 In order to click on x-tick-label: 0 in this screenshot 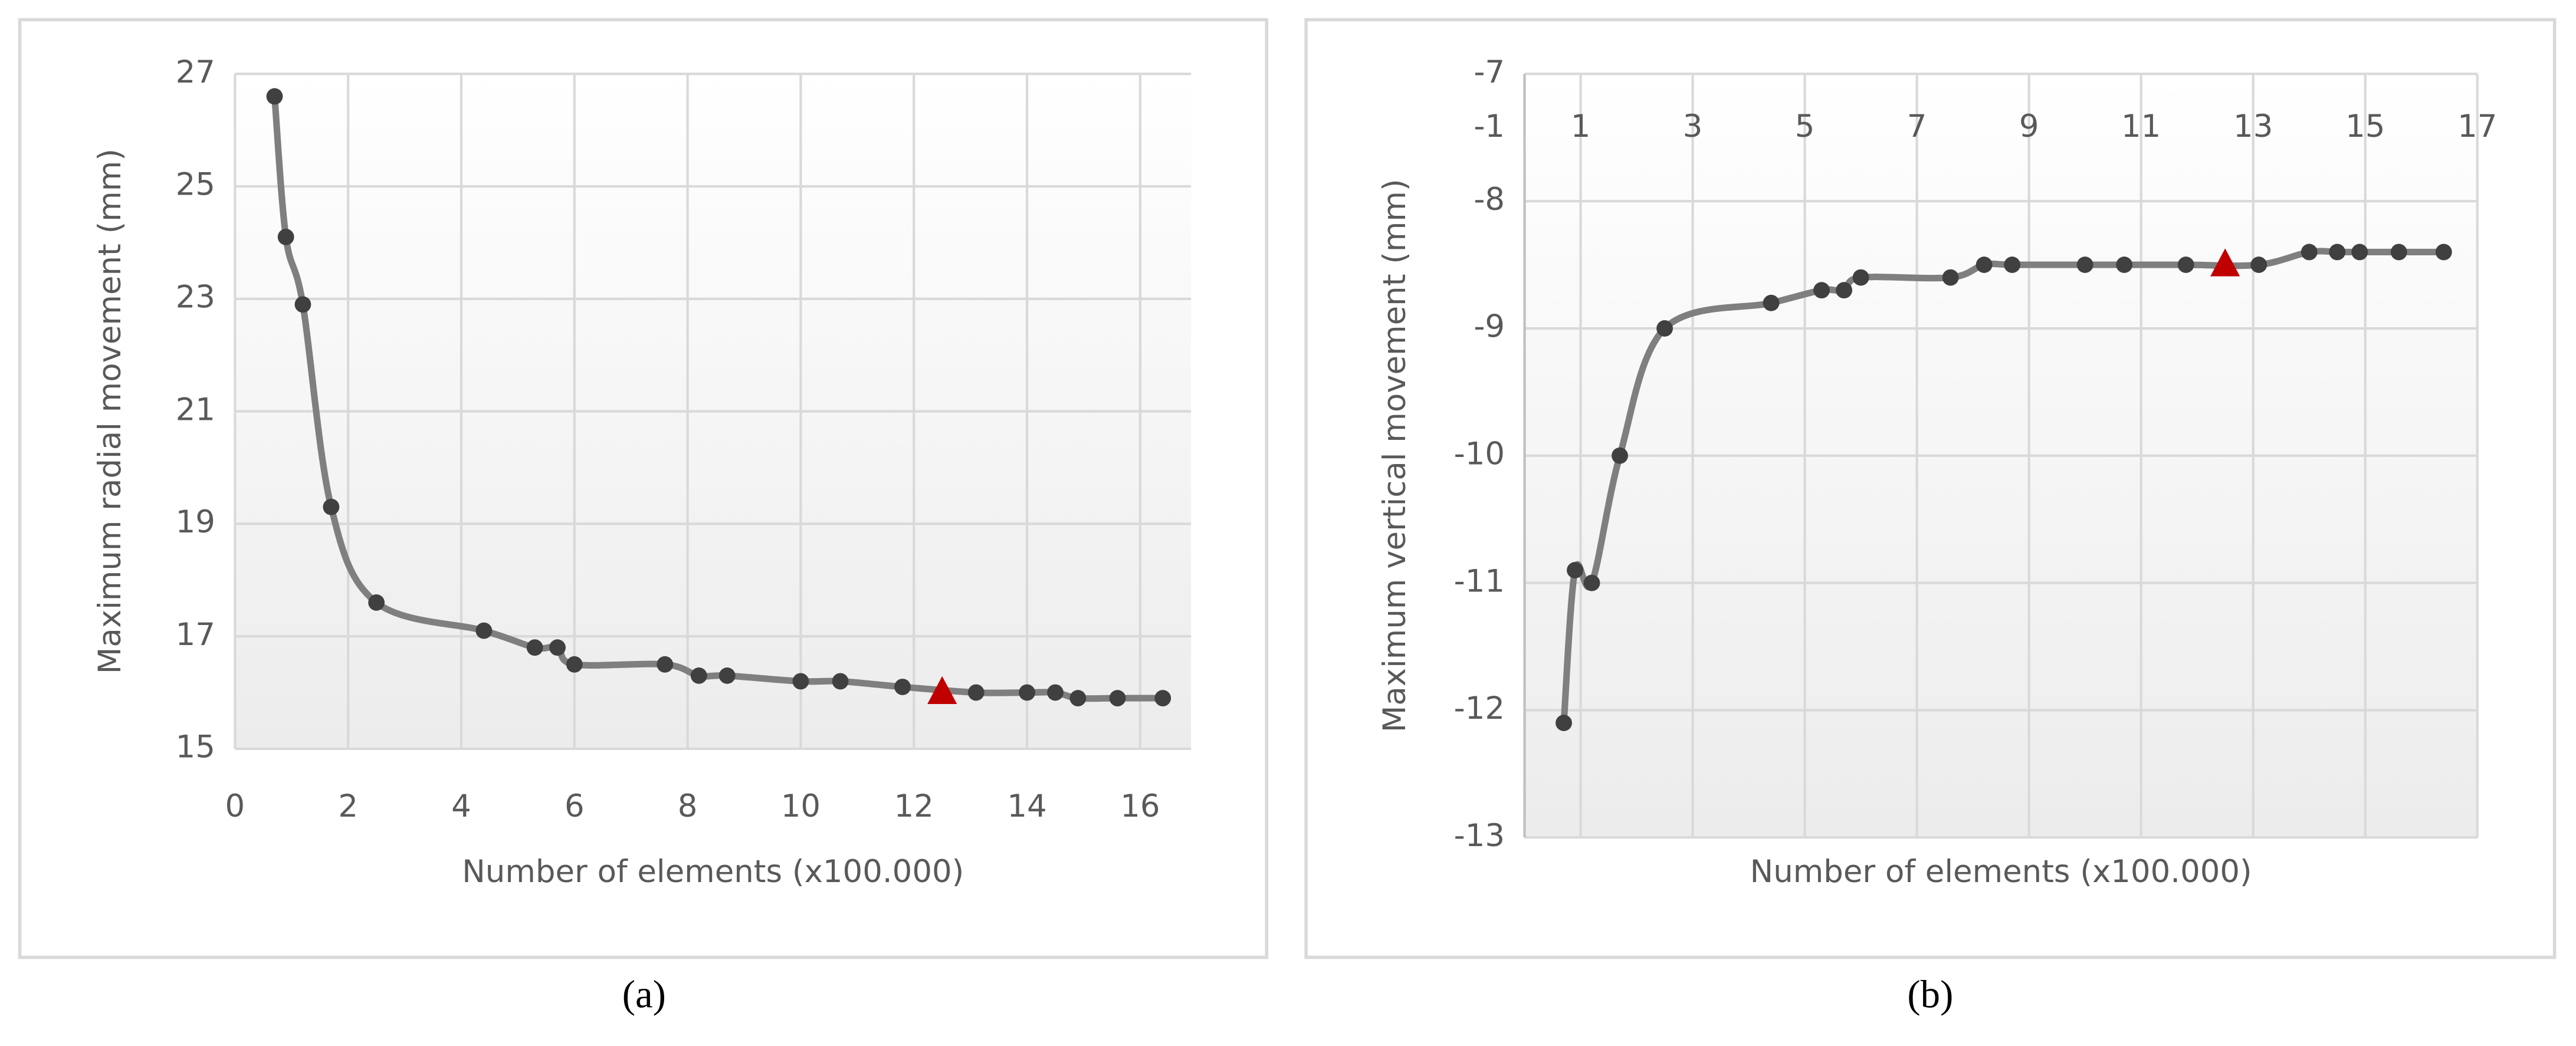, I will do `click(235, 806)`.